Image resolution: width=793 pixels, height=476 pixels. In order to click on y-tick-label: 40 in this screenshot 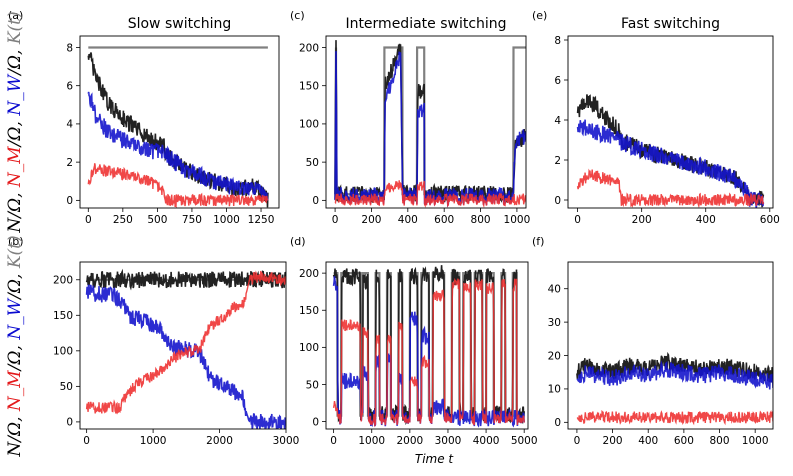, I will do `click(554, 290)`.